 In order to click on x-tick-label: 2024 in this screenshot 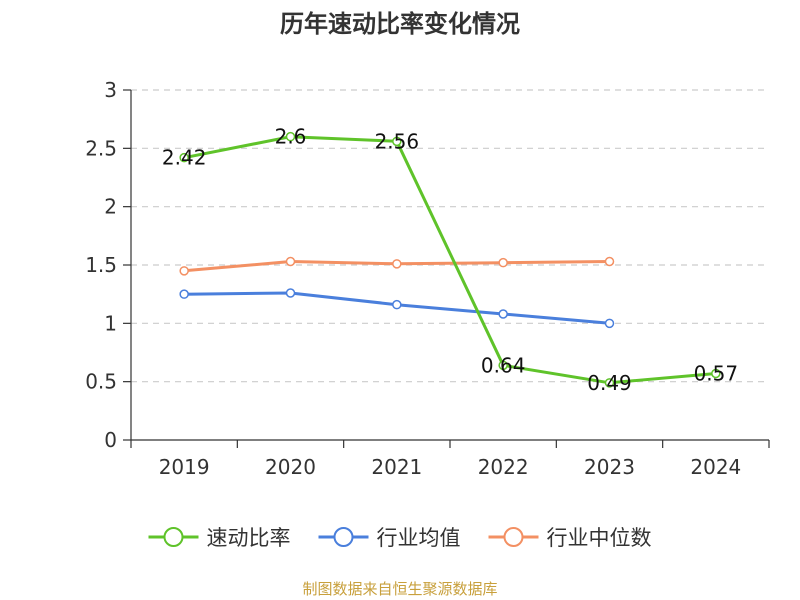, I will do `click(715, 467)`.